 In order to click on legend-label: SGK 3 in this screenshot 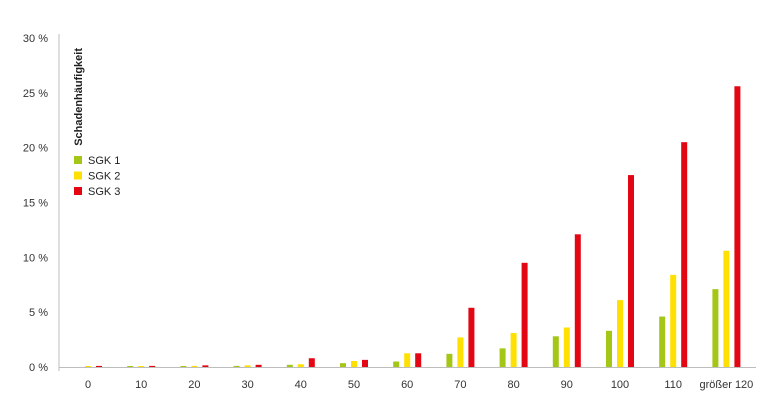, I will do `click(104, 192)`.